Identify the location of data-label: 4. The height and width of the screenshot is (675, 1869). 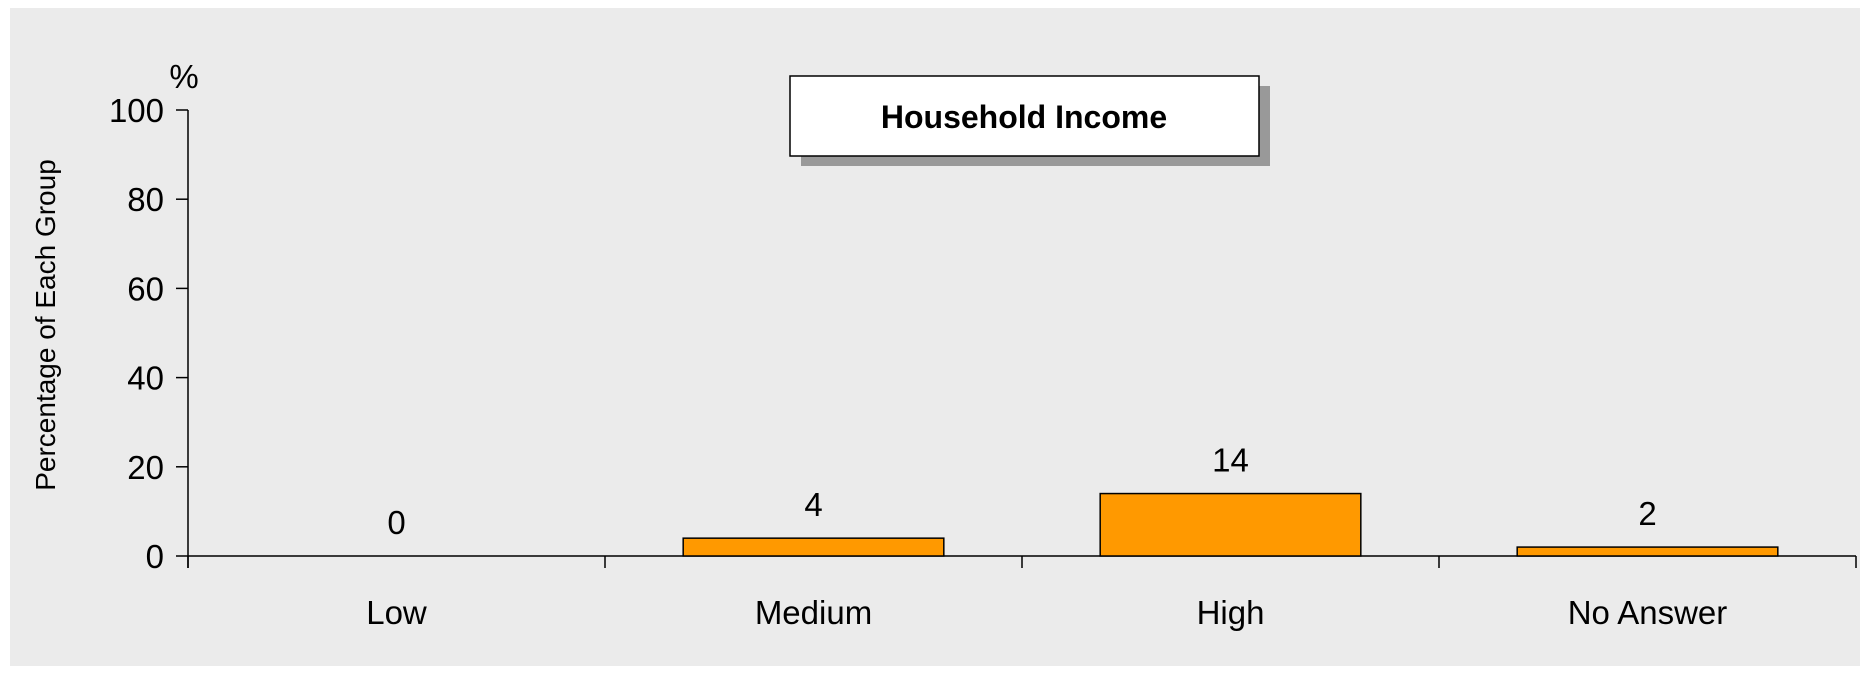
(813, 504).